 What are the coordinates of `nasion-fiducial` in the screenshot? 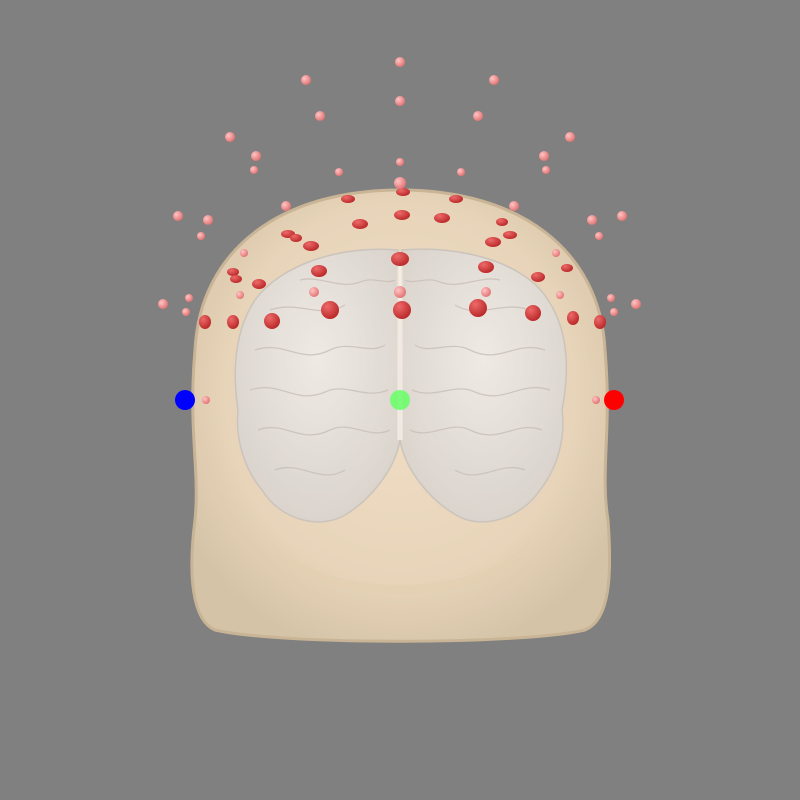 It's located at (400, 400).